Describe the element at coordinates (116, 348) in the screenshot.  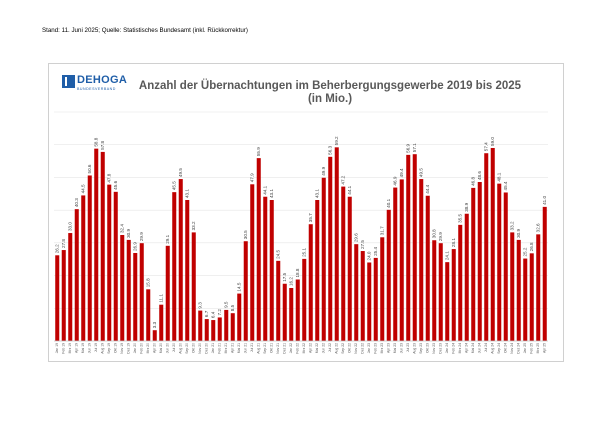
I see `x-tick-label: Okt 19` at that location.